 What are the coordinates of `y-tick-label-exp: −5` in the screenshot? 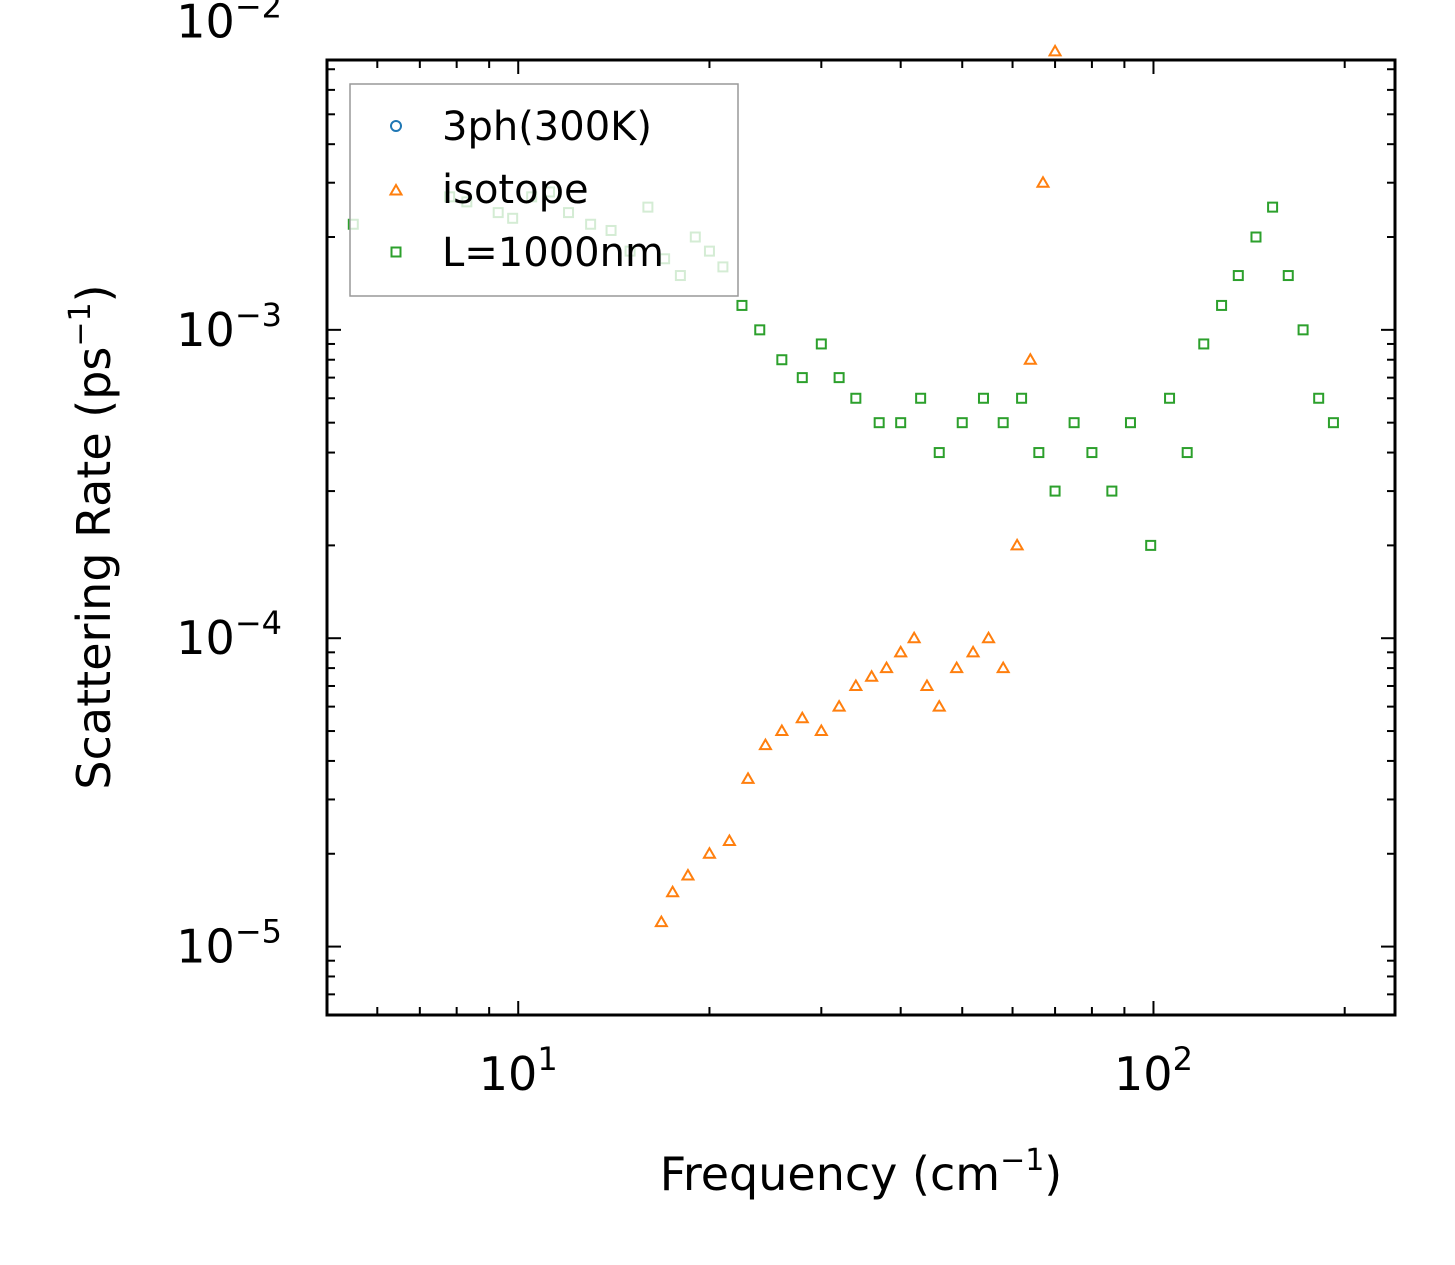 It's located at (258, 932).